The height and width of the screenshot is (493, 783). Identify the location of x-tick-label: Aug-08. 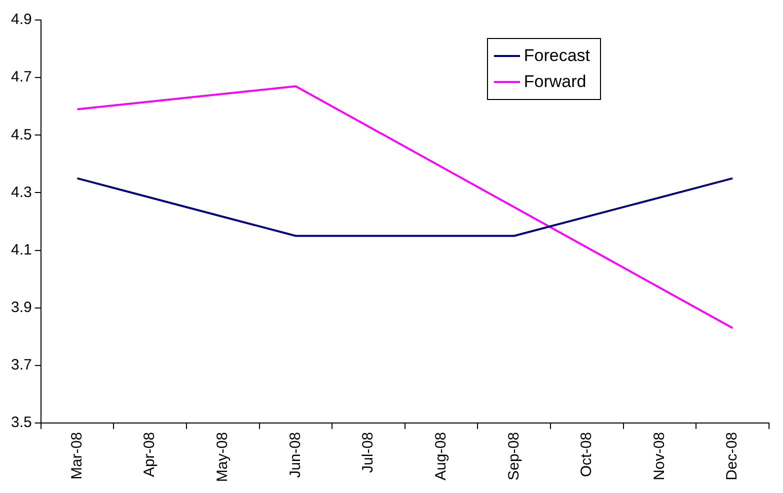
(441, 456).